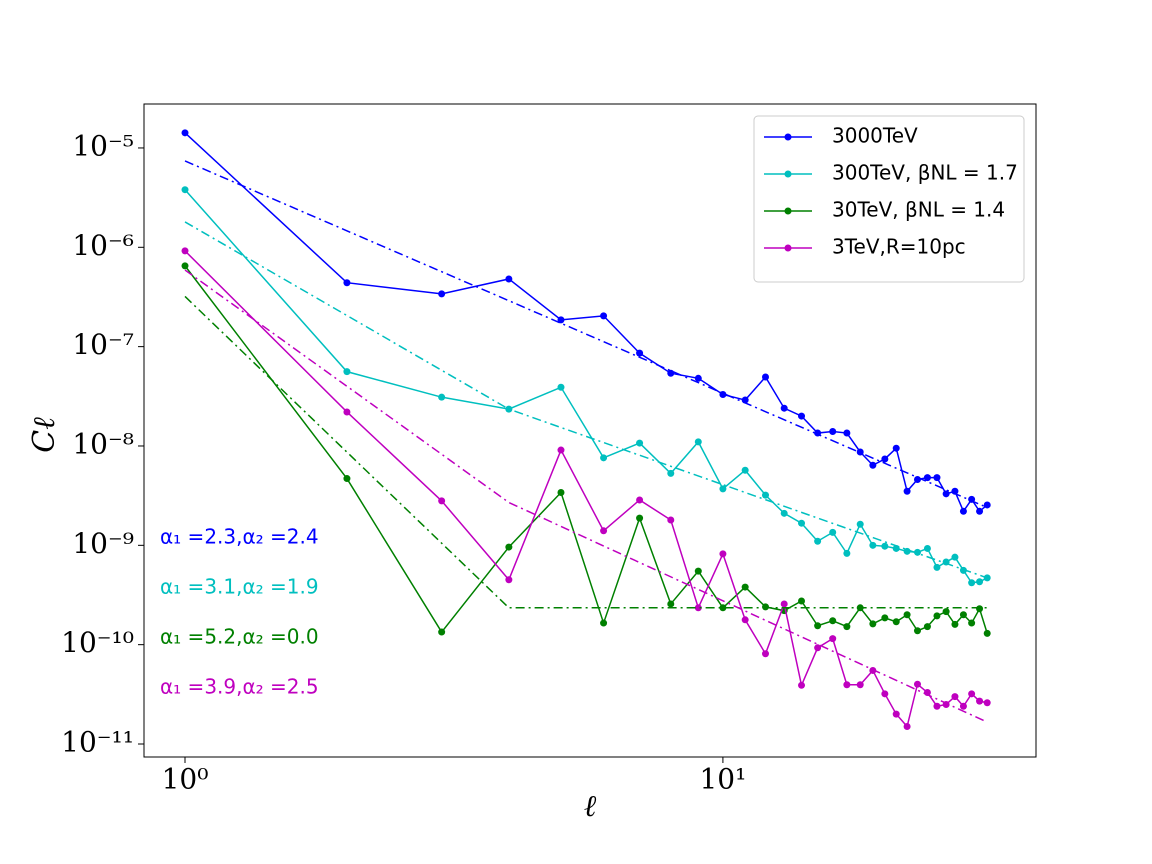 This screenshot has width=1152, height=864. Describe the element at coordinates (925, 173) in the screenshot. I see `legend-label: 300TeV, βNL = 1.7` at that location.